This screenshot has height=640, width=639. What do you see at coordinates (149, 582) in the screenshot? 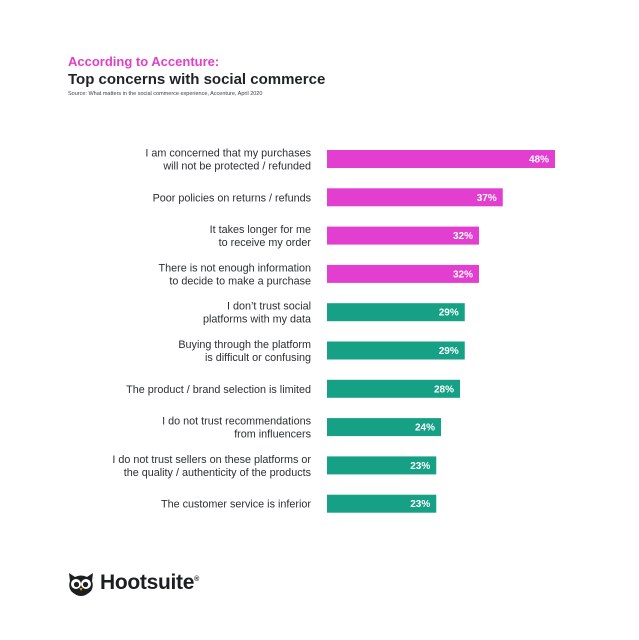
I see `brand-name: Hootsuite®` at bounding box center [149, 582].